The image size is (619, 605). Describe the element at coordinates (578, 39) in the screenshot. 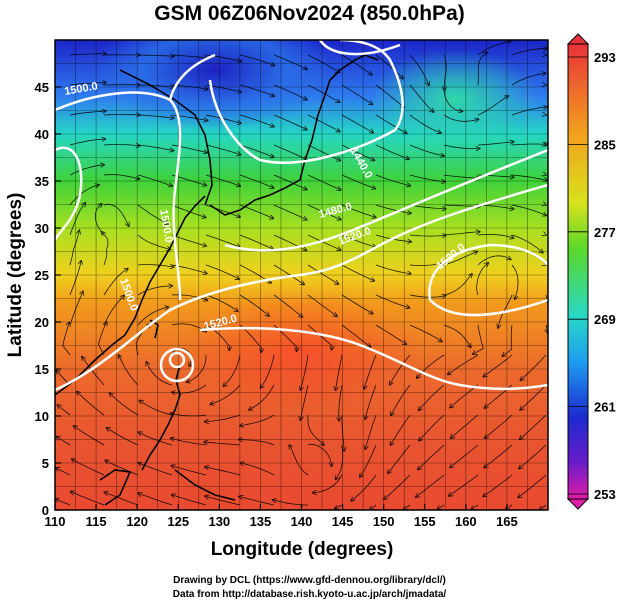

I see `colorbar-max-arrow` at that location.